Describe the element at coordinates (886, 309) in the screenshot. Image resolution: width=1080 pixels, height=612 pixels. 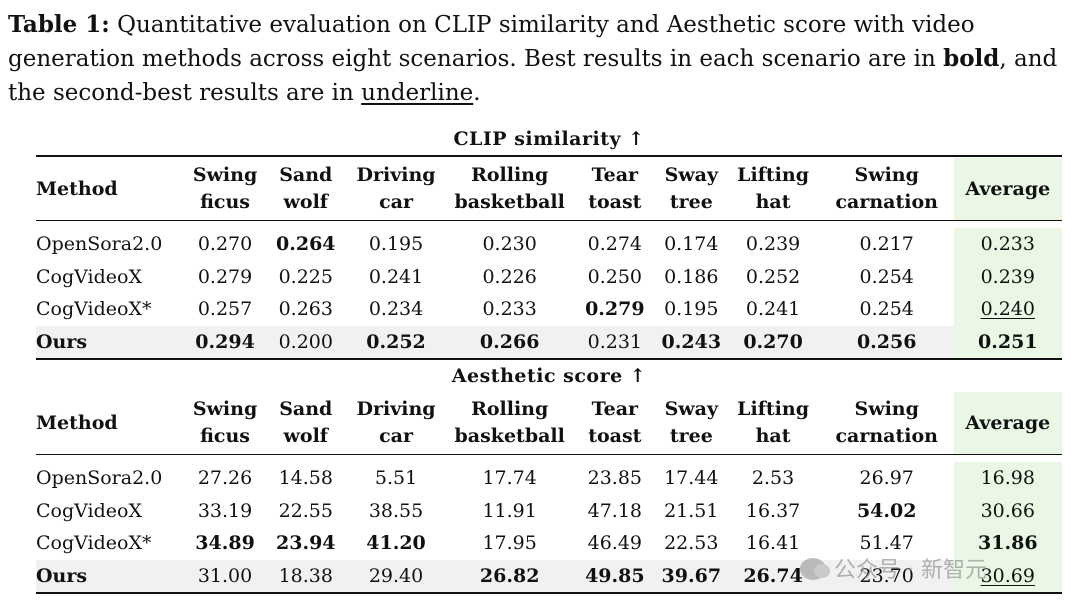
I see `cell-value: 0.254` at that location.